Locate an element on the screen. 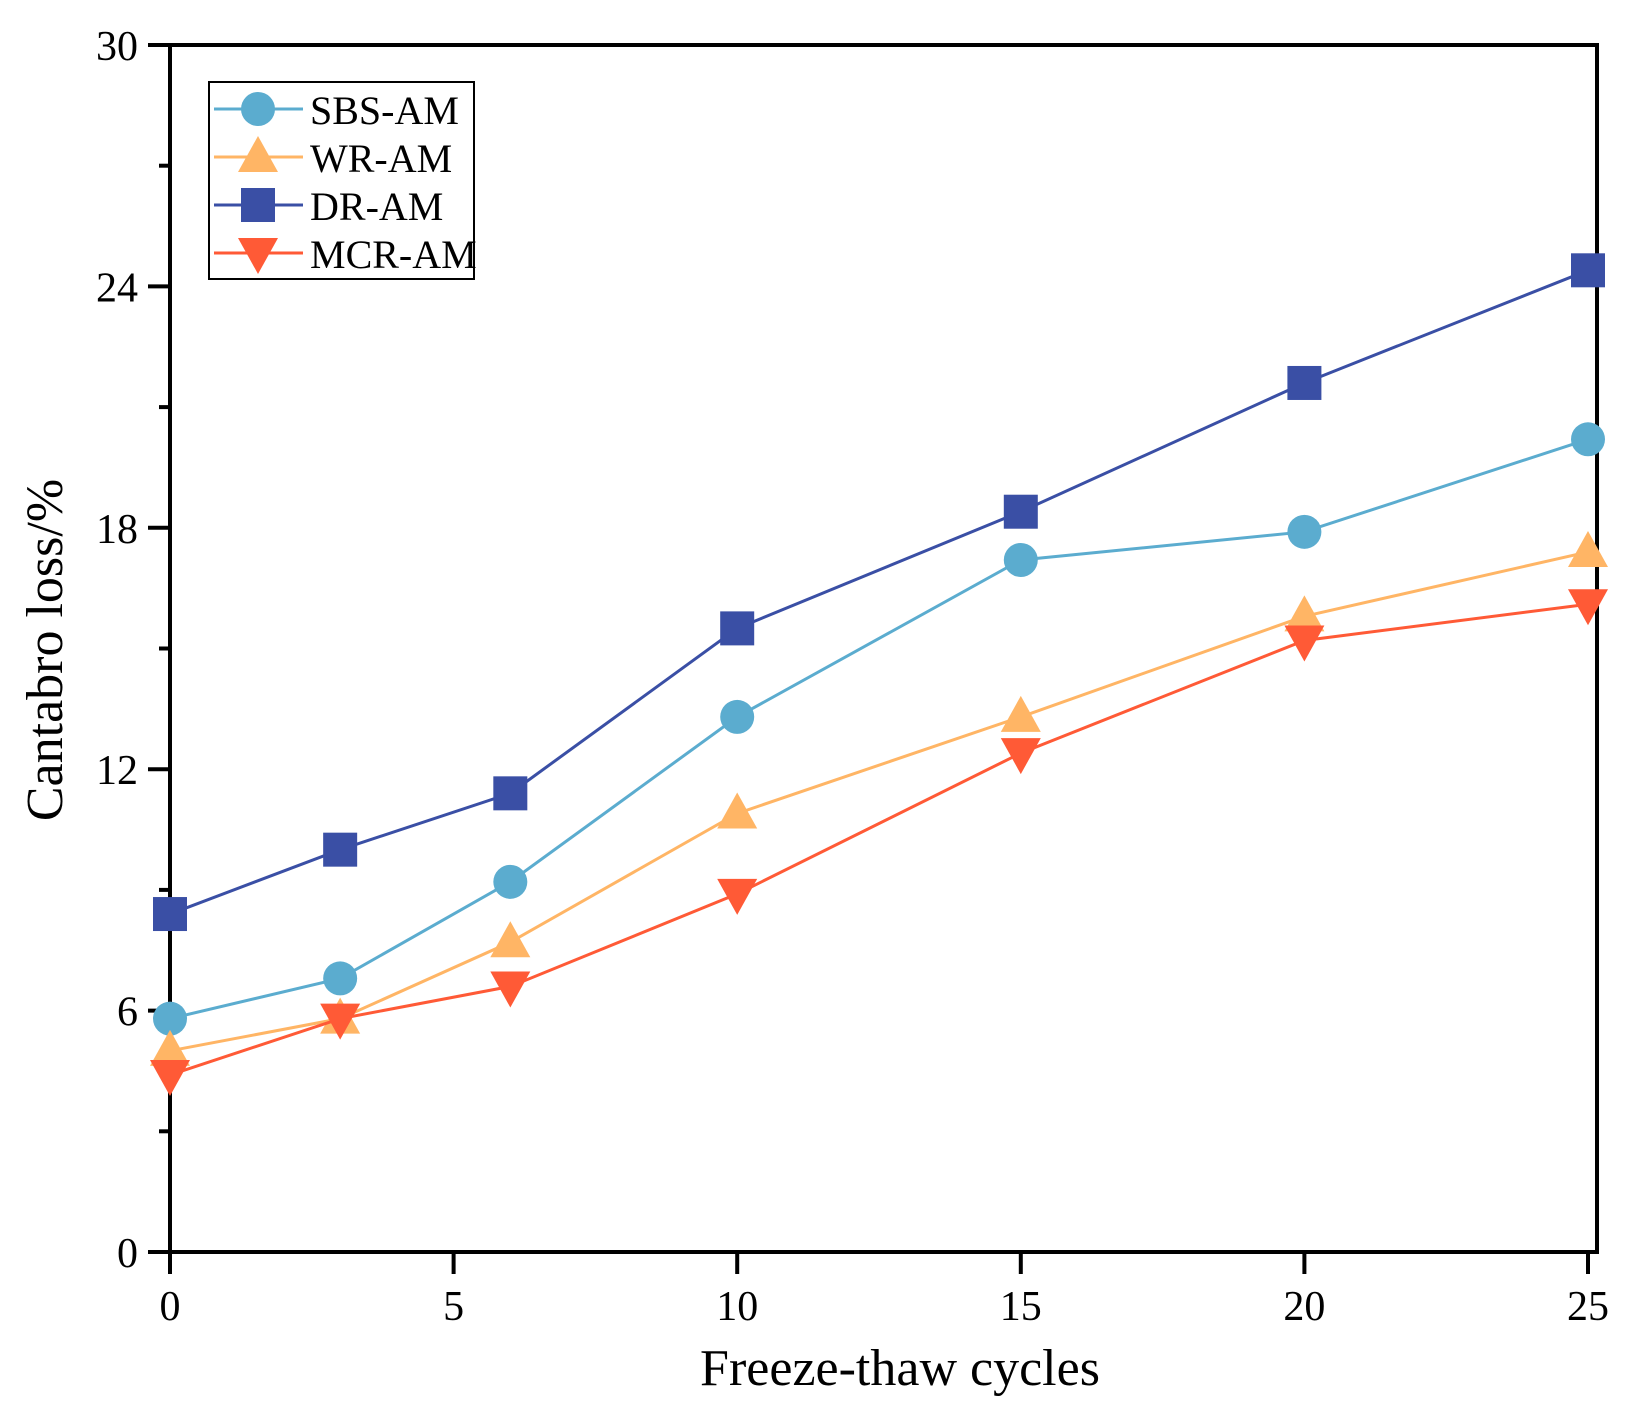 The width and height of the screenshot is (1625, 1415). x-tick-label: 25 is located at coordinates (1588, 1307).